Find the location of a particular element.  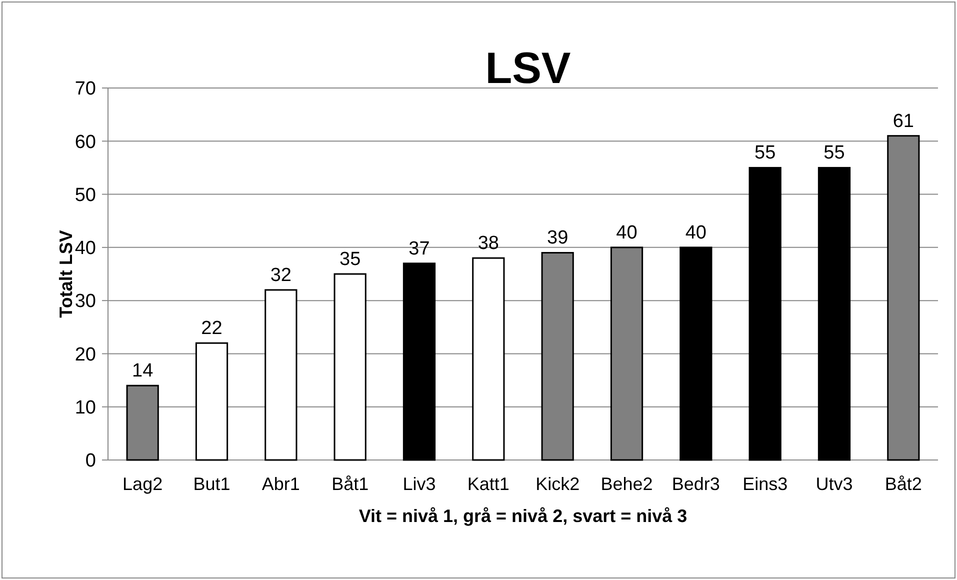

data-label: 32 is located at coordinates (281, 275).